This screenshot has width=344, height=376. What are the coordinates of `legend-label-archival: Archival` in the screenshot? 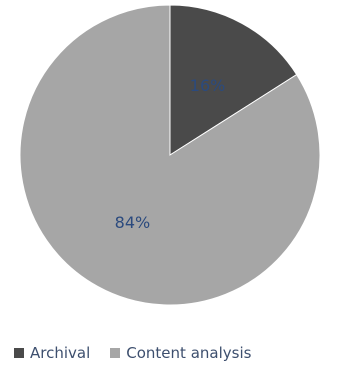 It's located at (60, 353).